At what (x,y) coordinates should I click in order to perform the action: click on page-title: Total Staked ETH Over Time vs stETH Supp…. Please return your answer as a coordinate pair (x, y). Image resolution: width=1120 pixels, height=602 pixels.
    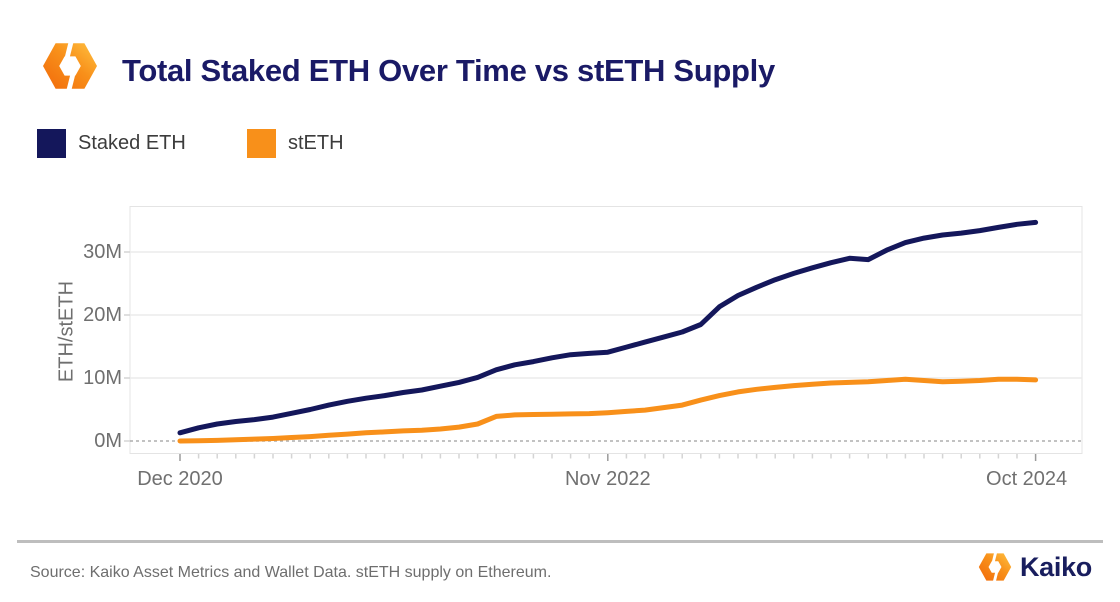
    Looking at the image, I should click on (448, 70).